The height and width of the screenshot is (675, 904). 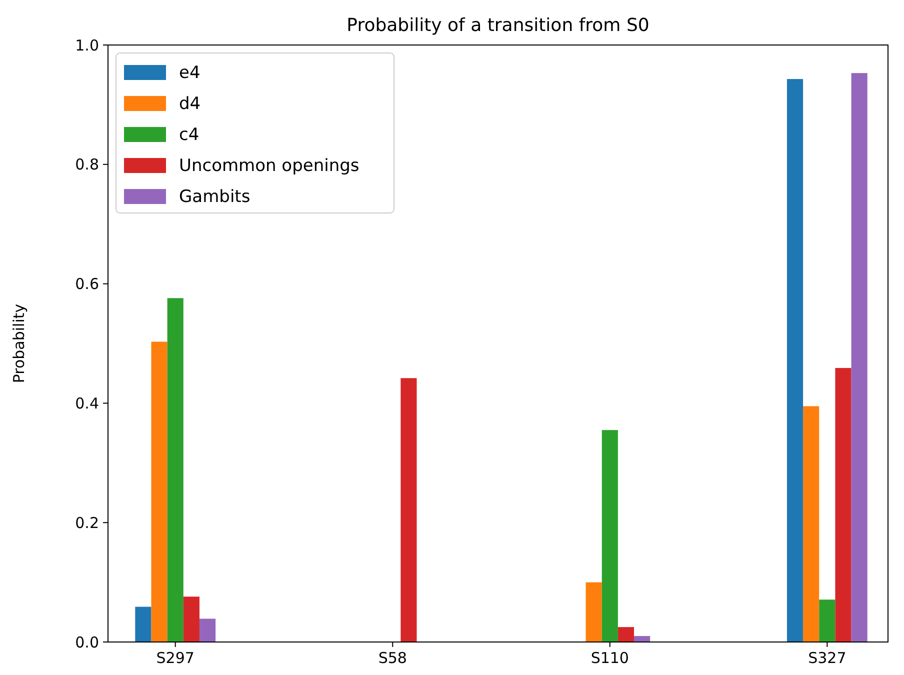 I want to click on y-tick-label: 0.4, so click(x=87, y=403).